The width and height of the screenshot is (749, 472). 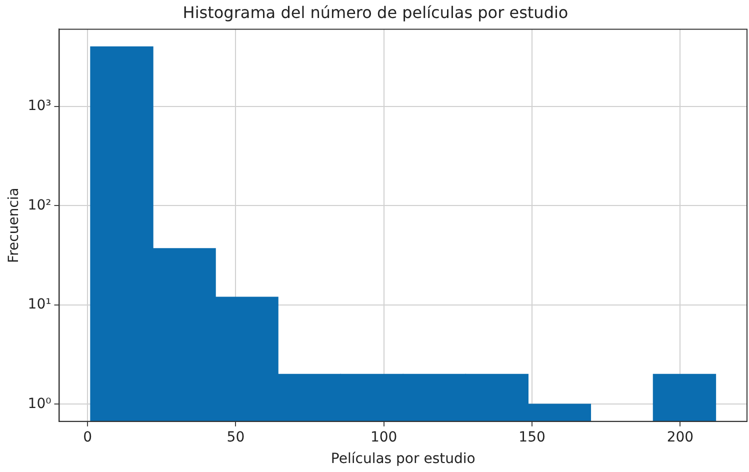 What do you see at coordinates (40, 404) in the screenshot?
I see `y-tick-label: 10⁰` at bounding box center [40, 404].